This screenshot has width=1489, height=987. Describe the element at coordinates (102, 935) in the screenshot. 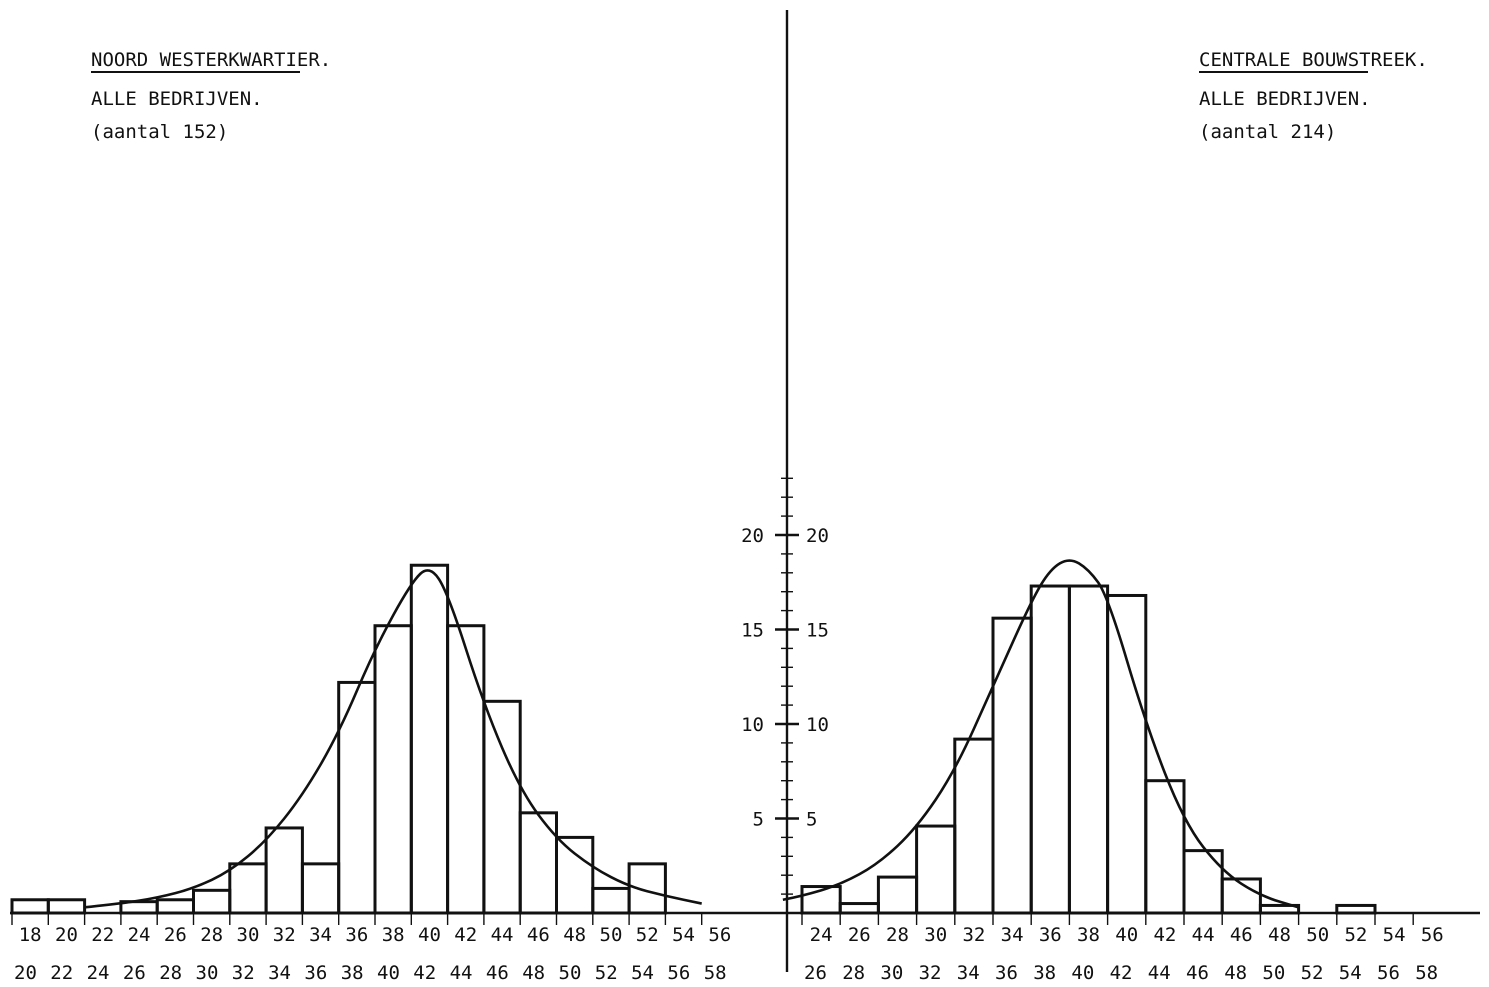

I see `x-tick-label-top: 22` at that location.